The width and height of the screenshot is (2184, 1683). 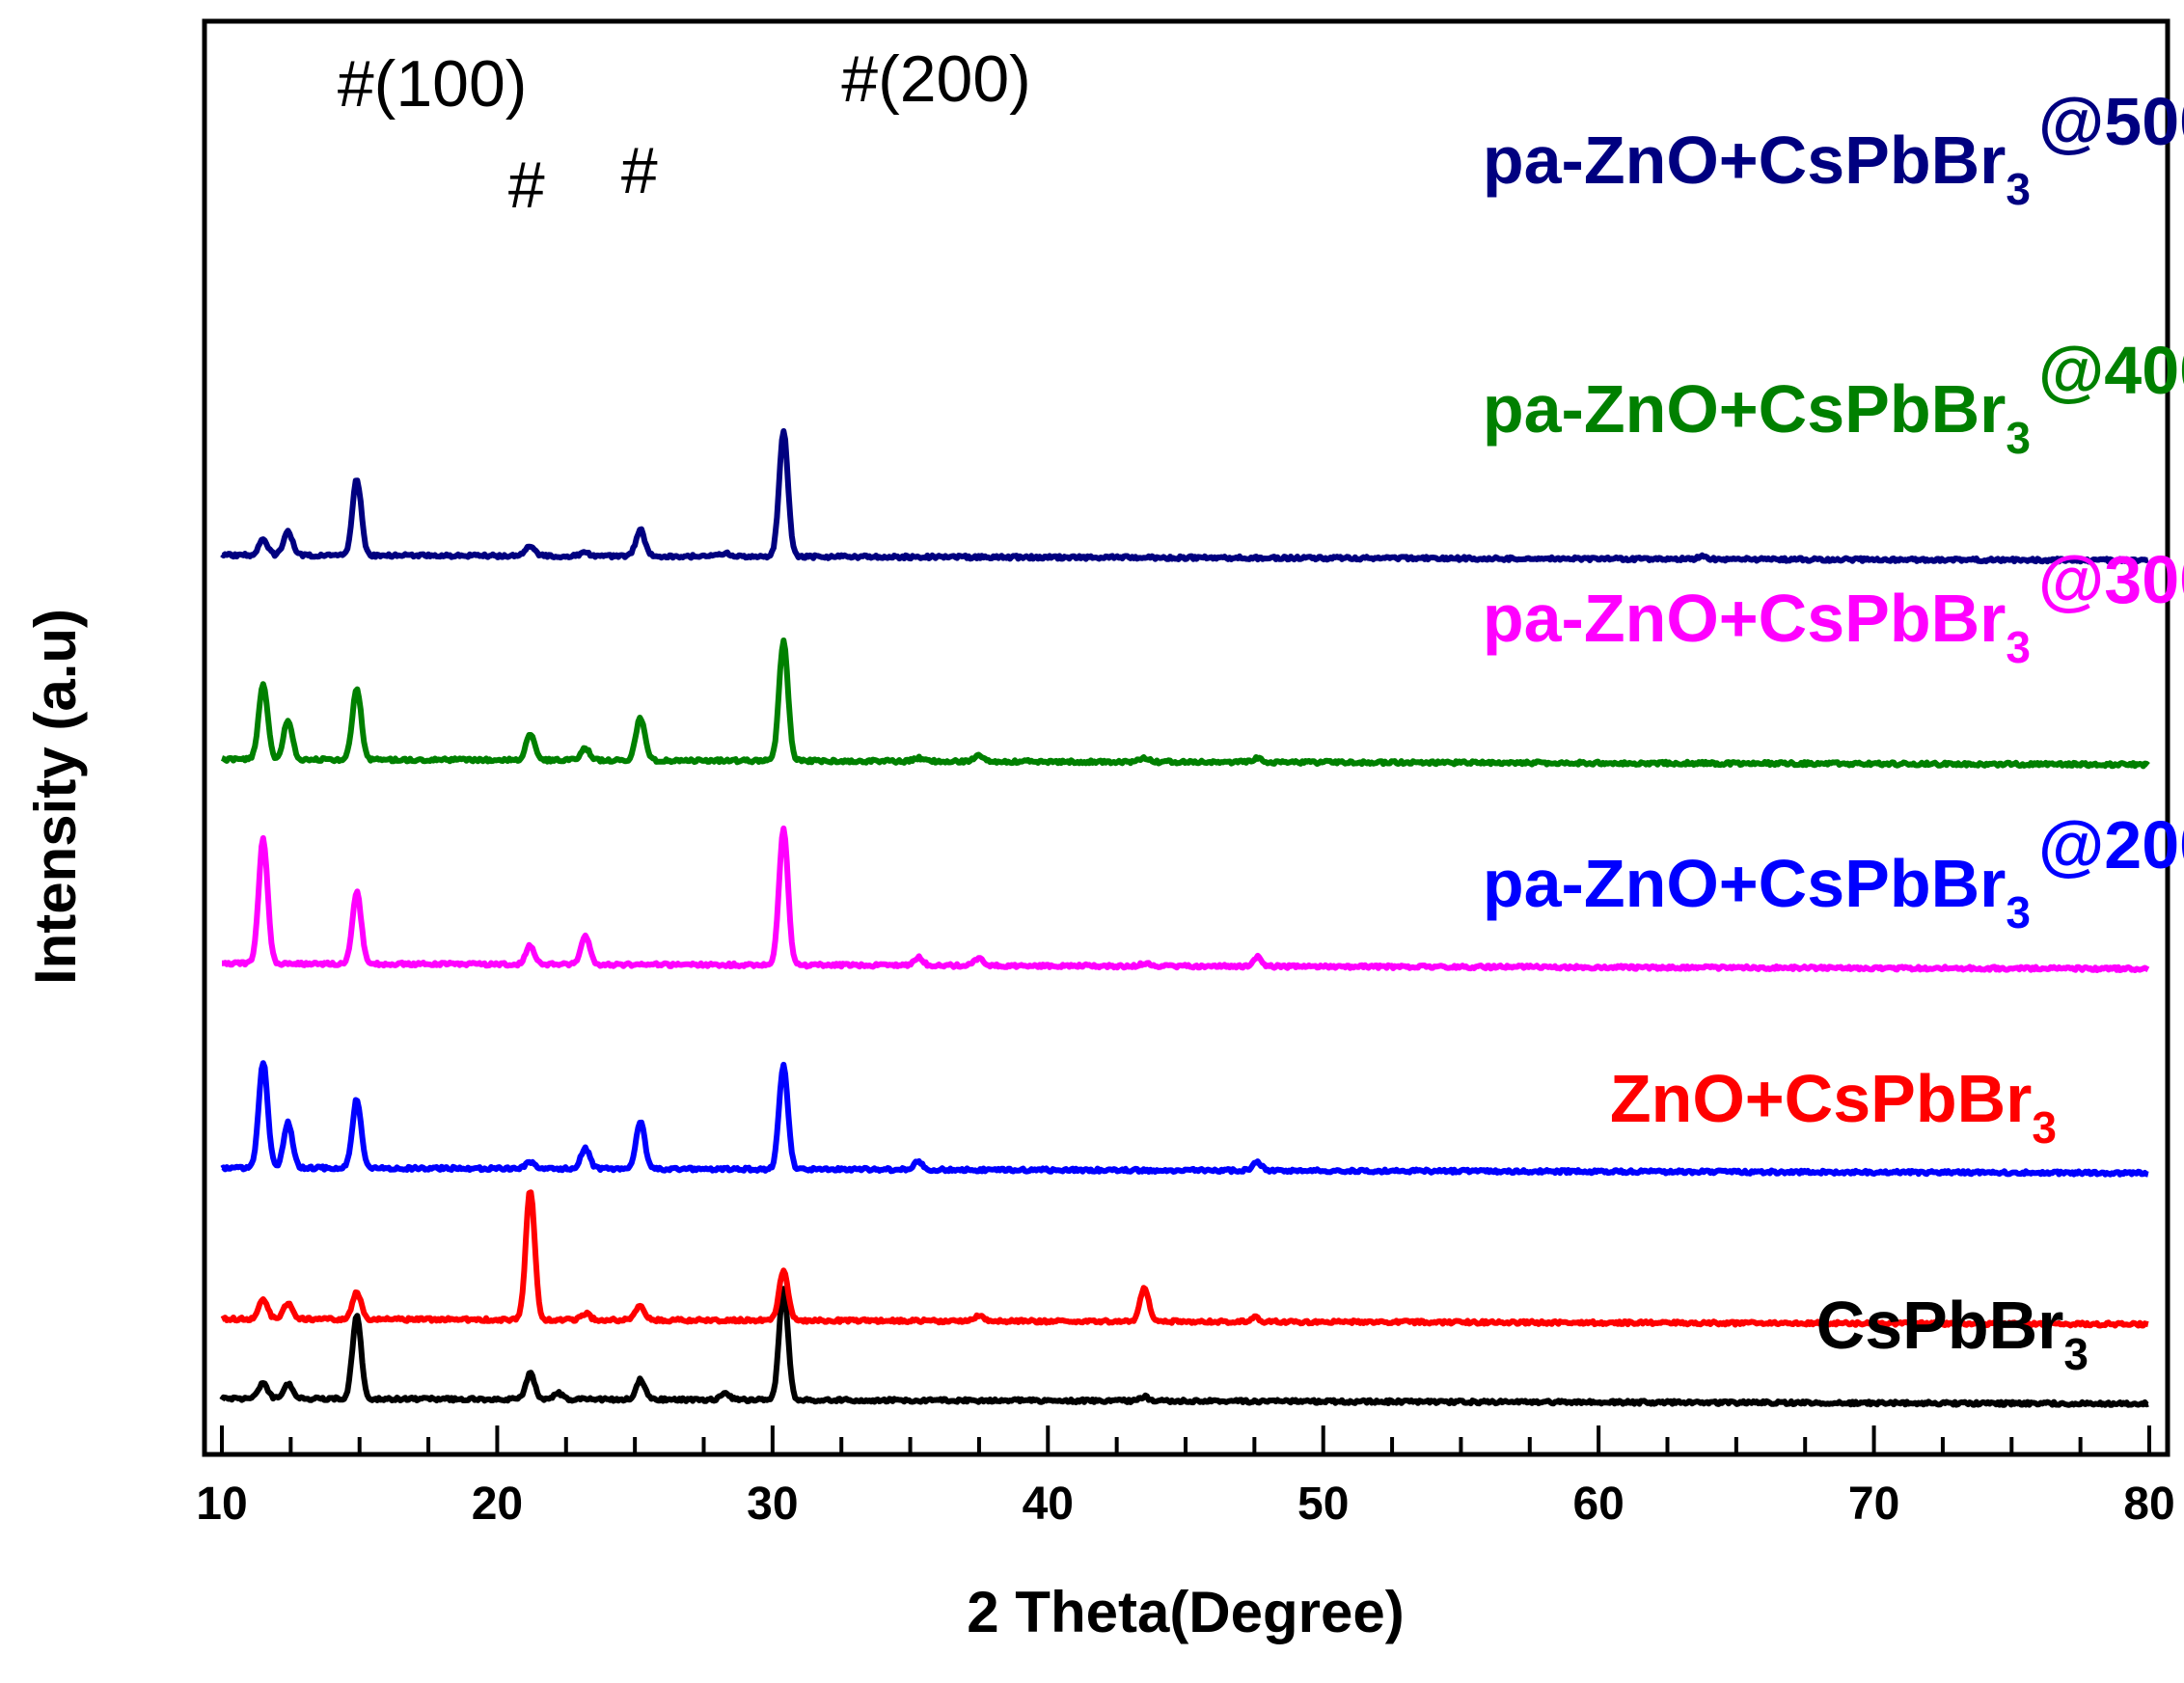 I want to click on y-axis-title: Intensity (a.u), so click(x=55, y=797).